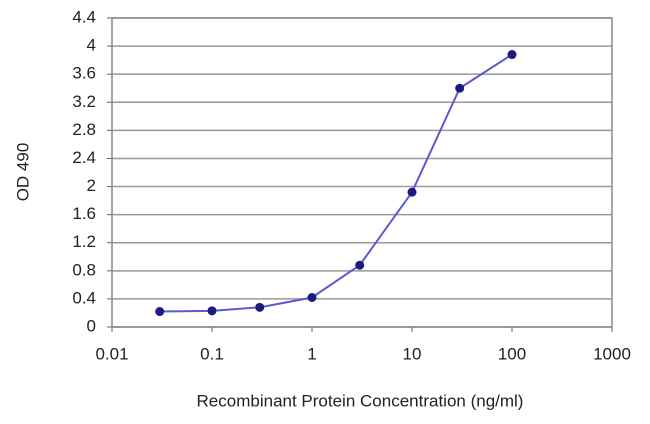 Image resolution: width=650 pixels, height=424 pixels. I want to click on y-tick-label: 2, so click(91, 185).